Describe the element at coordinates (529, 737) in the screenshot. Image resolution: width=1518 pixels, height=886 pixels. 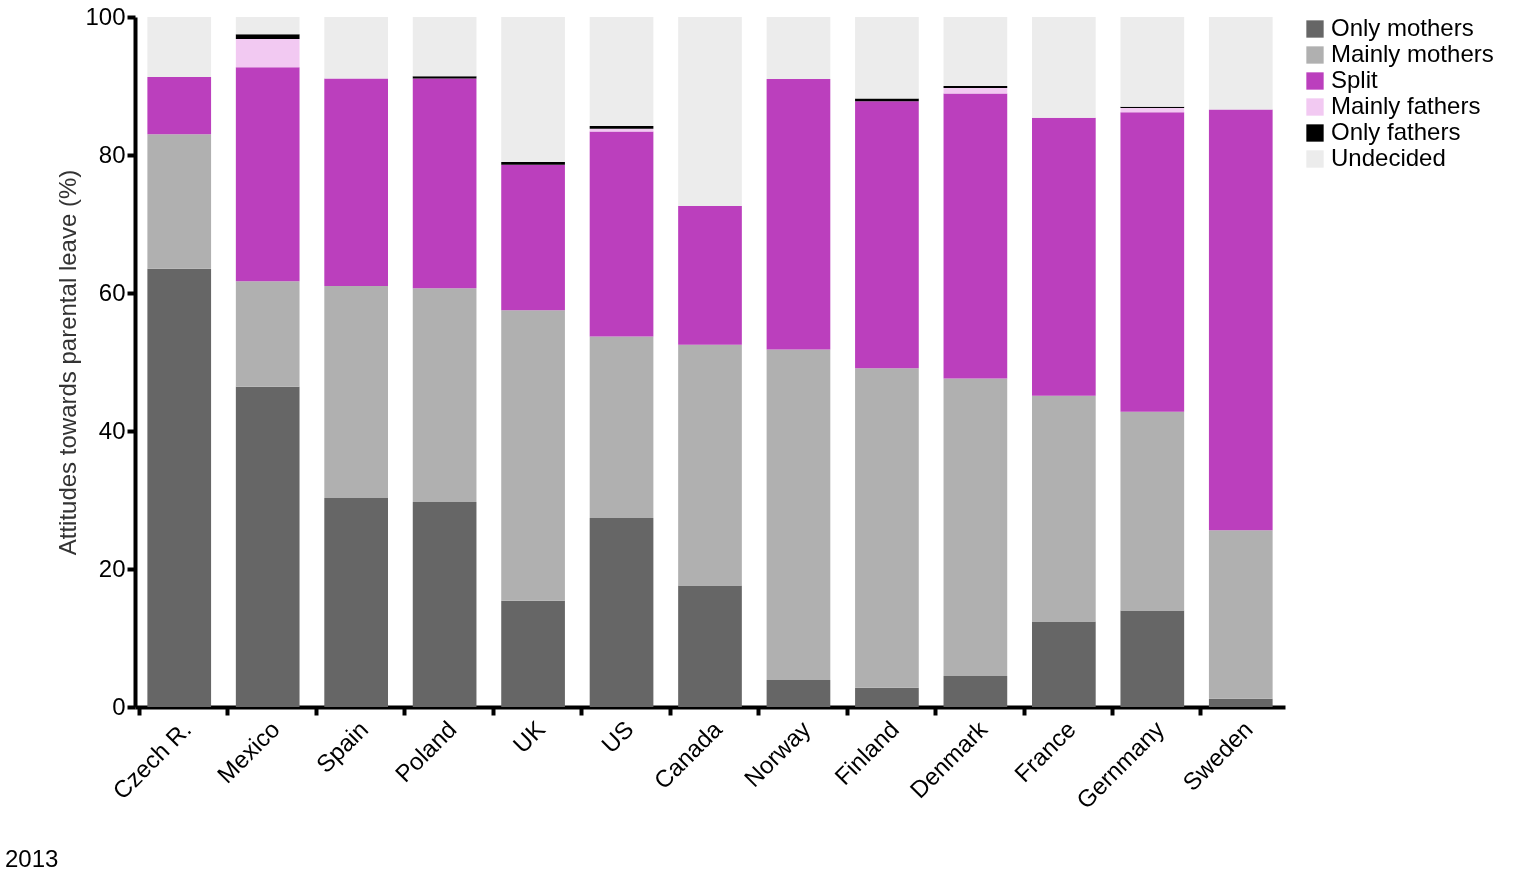
I see `x-tick-label: UK` at that location.